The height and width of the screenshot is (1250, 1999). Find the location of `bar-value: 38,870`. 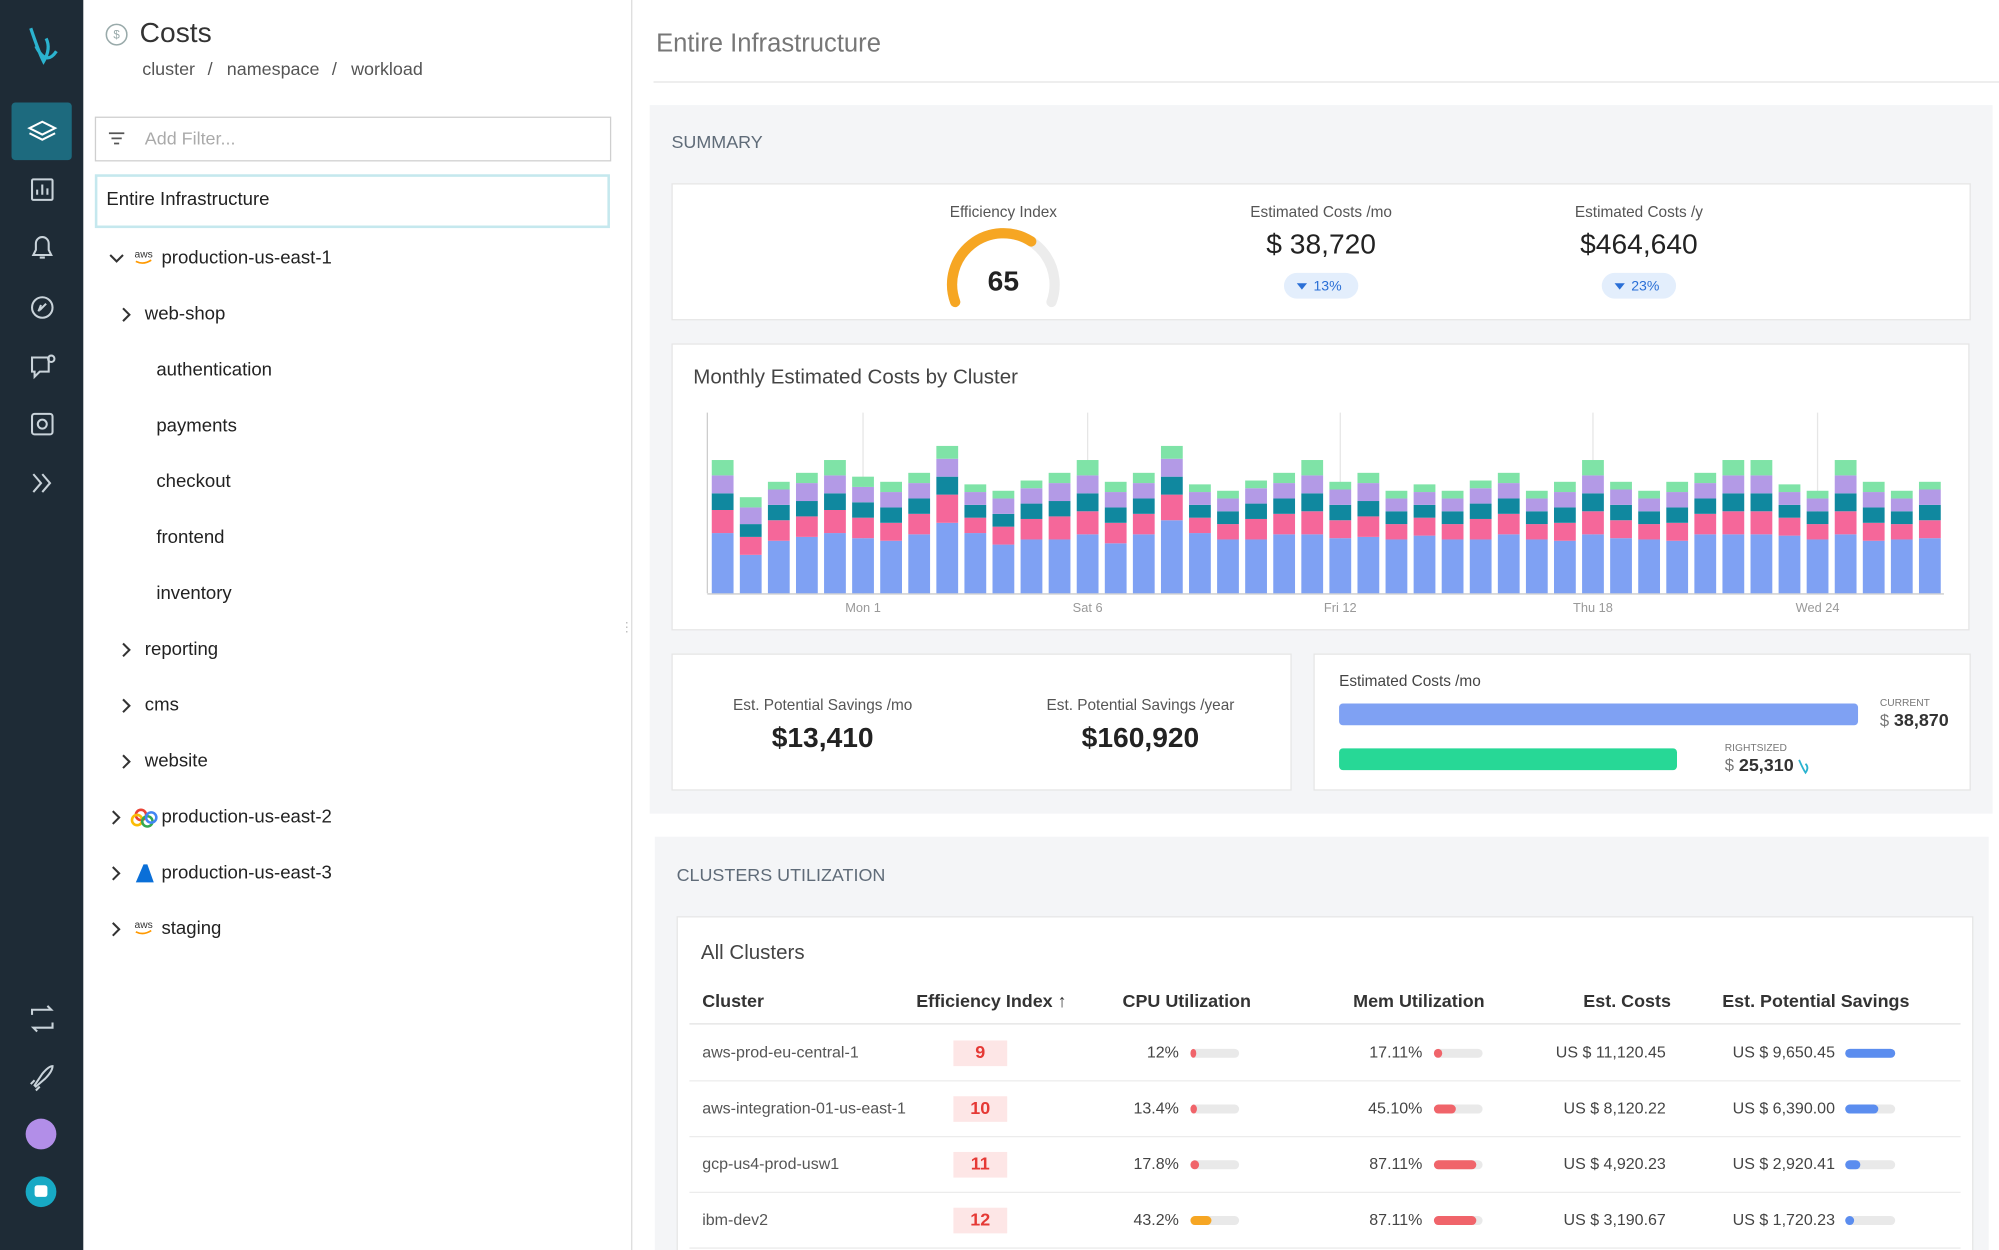

bar-value: 38,870 is located at coordinates (1921, 720).